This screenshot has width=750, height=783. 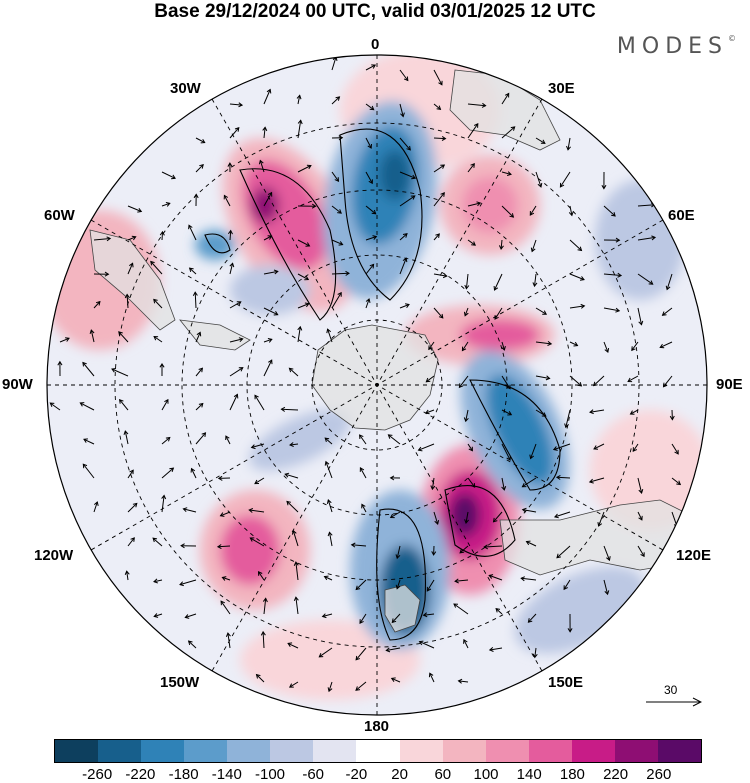 I want to click on colorbar-tick-label: -140, so click(x=226, y=774).